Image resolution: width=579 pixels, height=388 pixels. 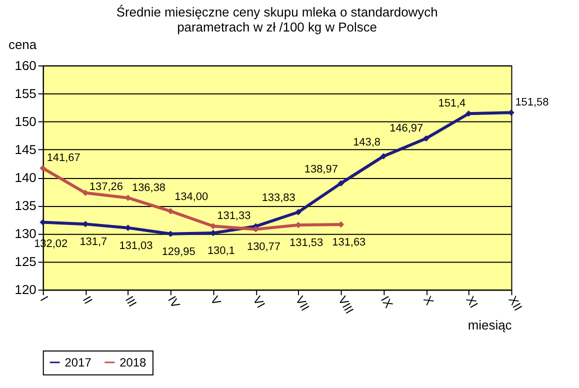 What do you see at coordinates (25, 262) in the screenshot?
I see `y-tick-label: 125` at bounding box center [25, 262].